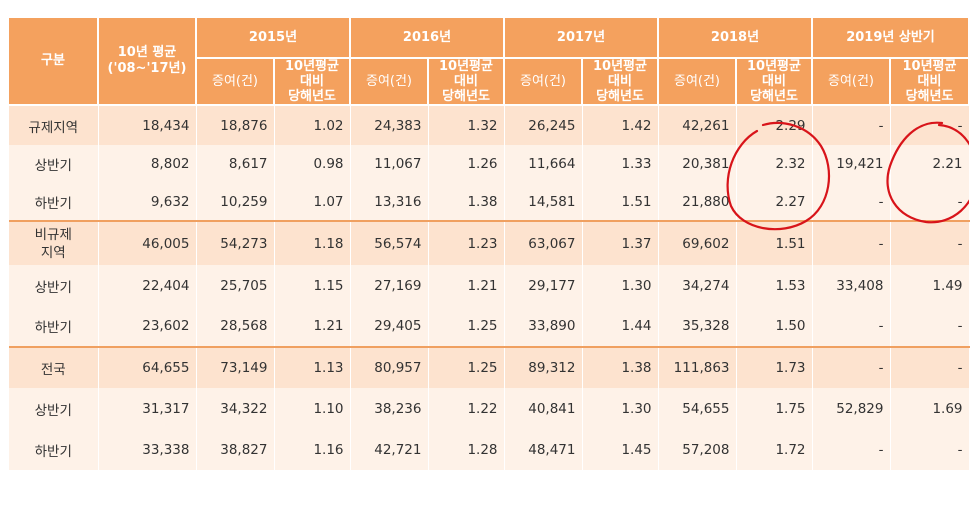 This screenshot has width=971, height=513. What do you see at coordinates (54, 125) in the screenshot?
I see `row-label: 규제지역` at bounding box center [54, 125].